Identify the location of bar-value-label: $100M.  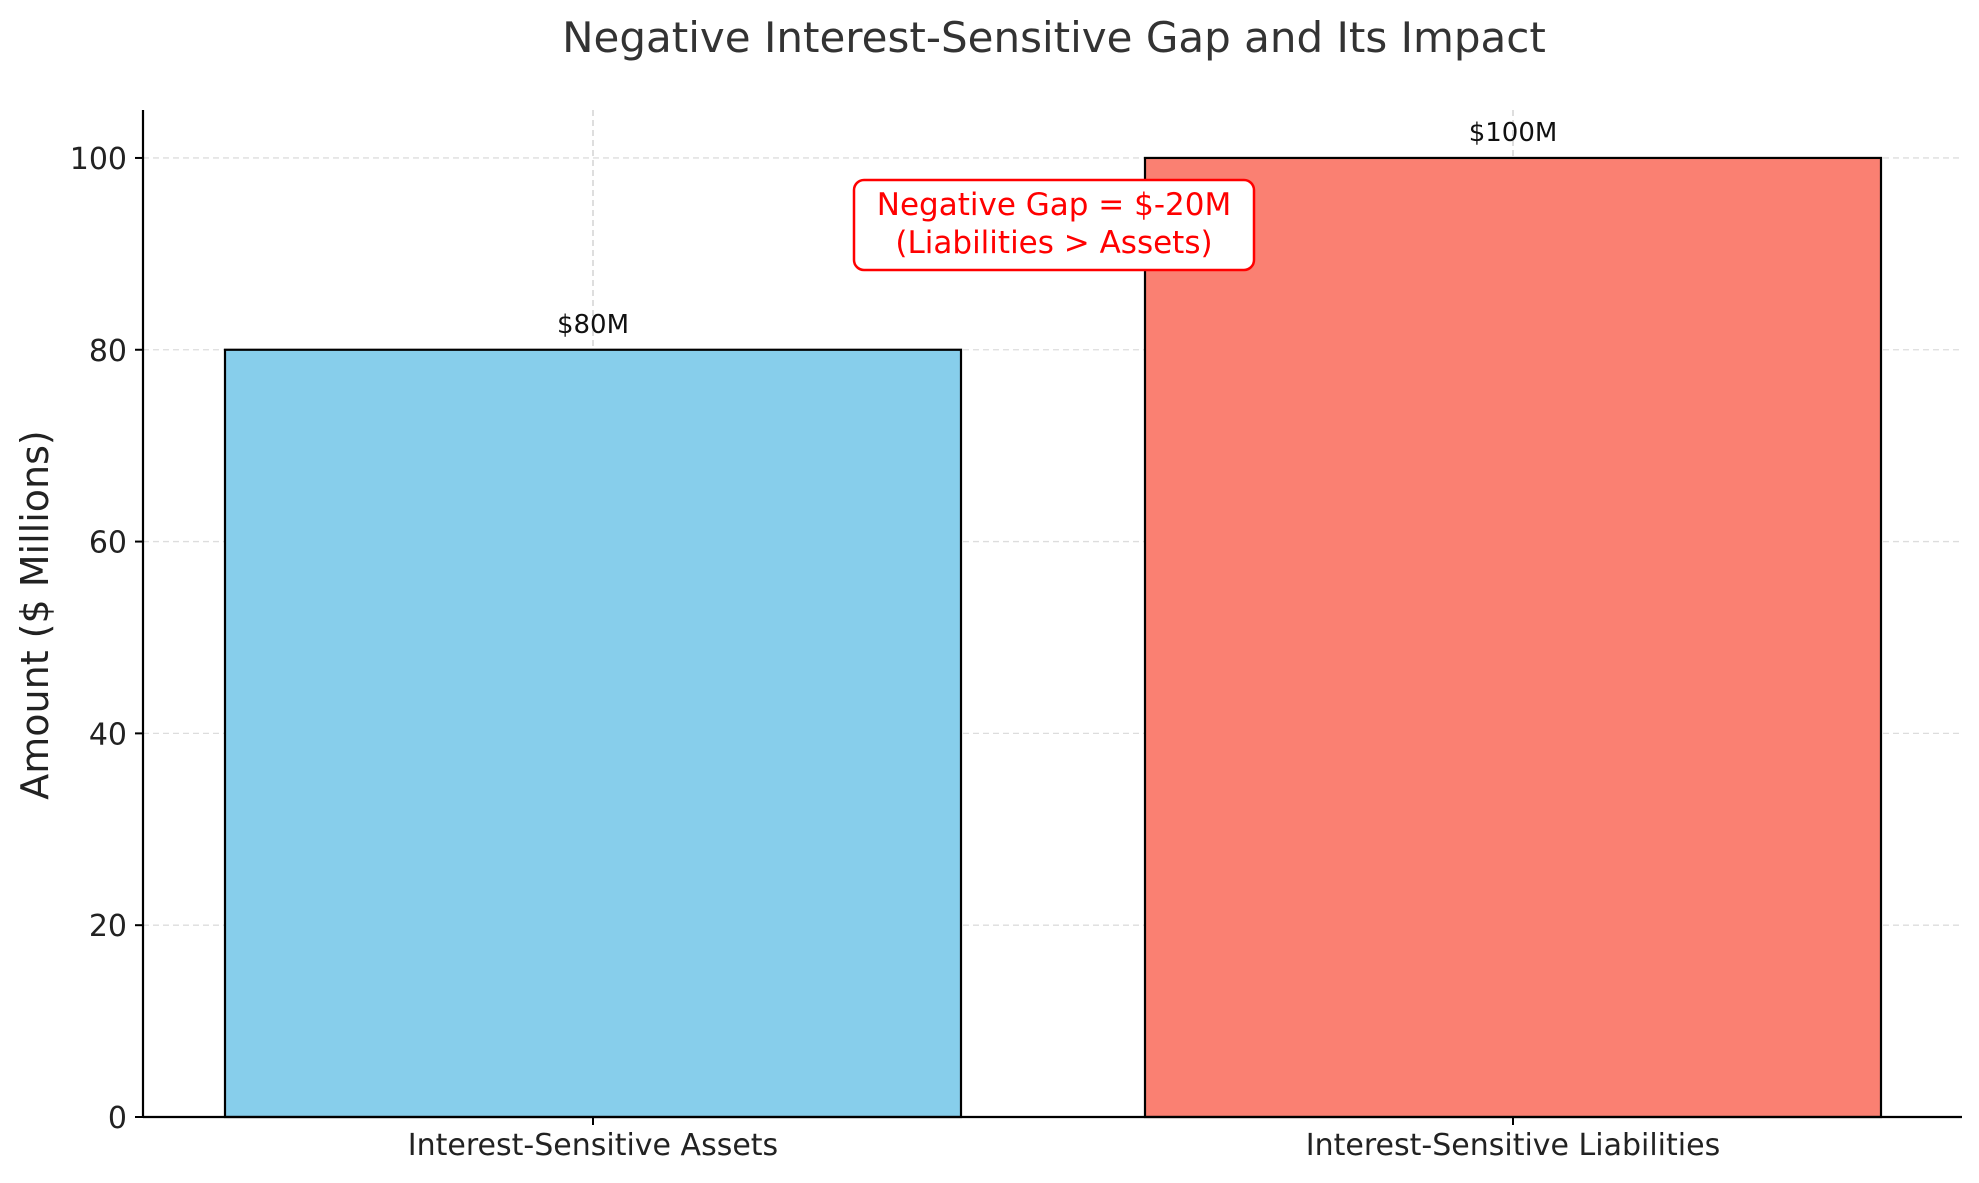
(1513, 133).